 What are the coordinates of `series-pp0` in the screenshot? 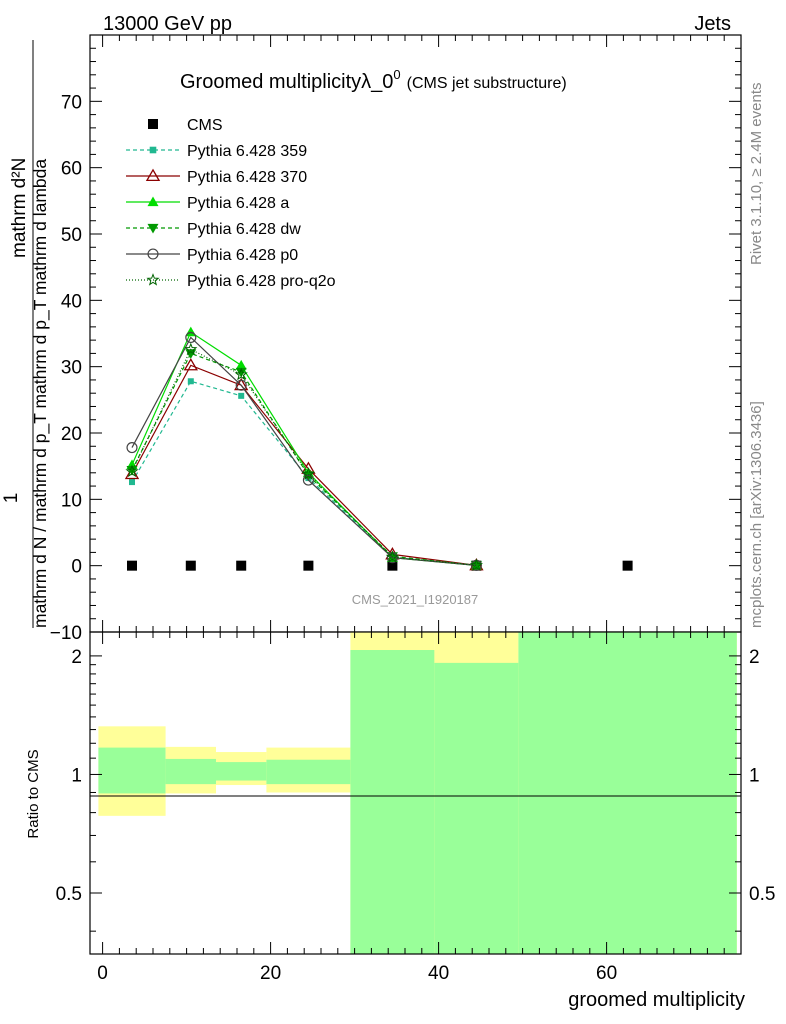 It's located at (304, 451).